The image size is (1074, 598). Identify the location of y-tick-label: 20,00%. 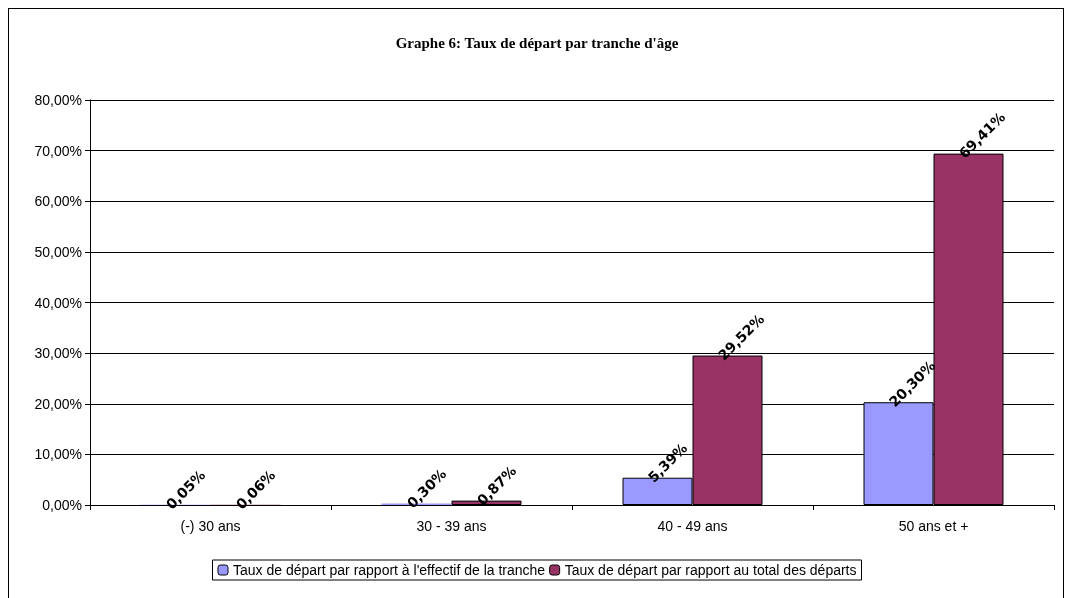
(58, 403).